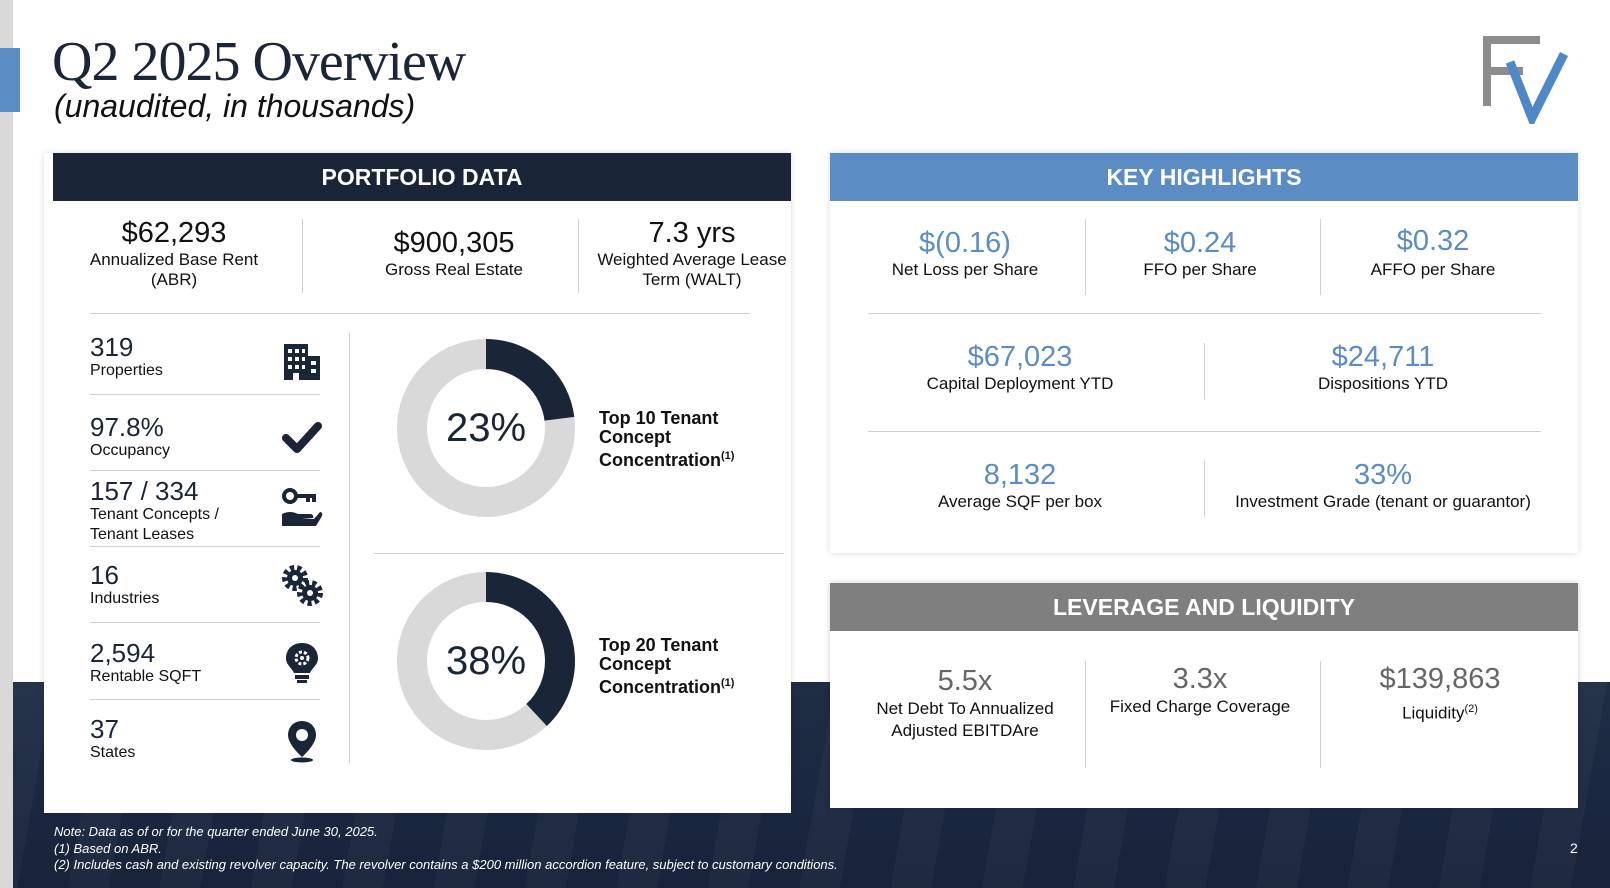 The width and height of the screenshot is (1610, 888). What do you see at coordinates (1200, 269) in the screenshot?
I see `highlight-label: FFO per Share` at bounding box center [1200, 269].